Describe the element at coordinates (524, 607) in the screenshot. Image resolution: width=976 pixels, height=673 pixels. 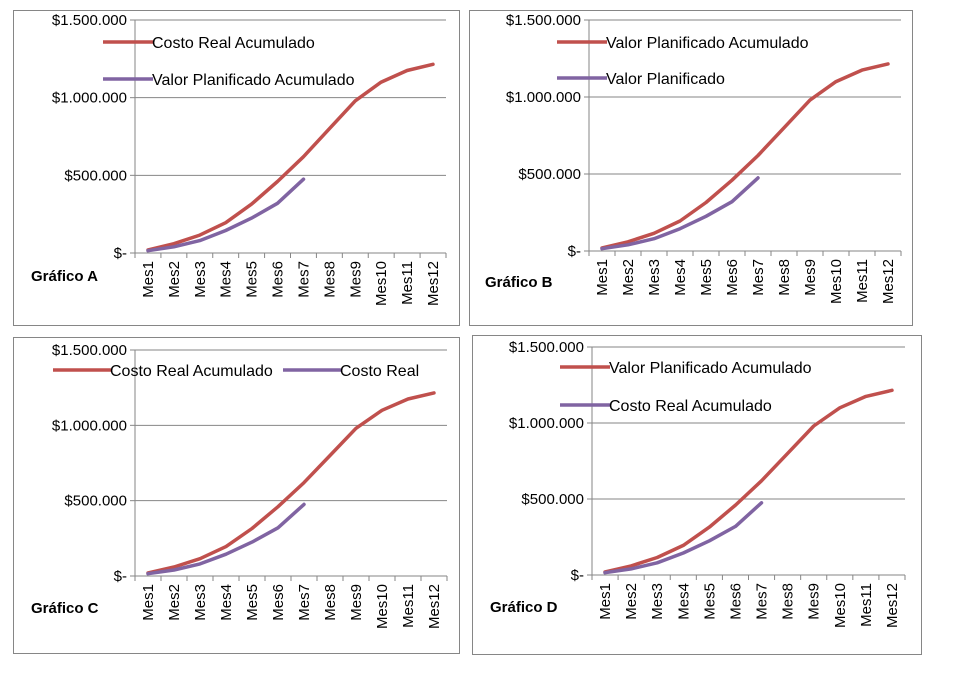
I see `chart-title-d: Gráfico D` at that location.